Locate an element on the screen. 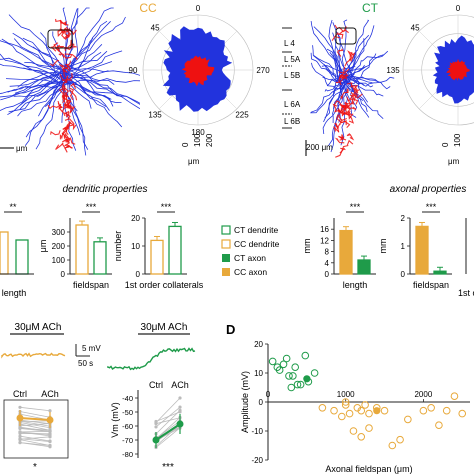 This screenshot has width=474, height=474. y-tick-label: 20 is located at coordinates (135, 218).